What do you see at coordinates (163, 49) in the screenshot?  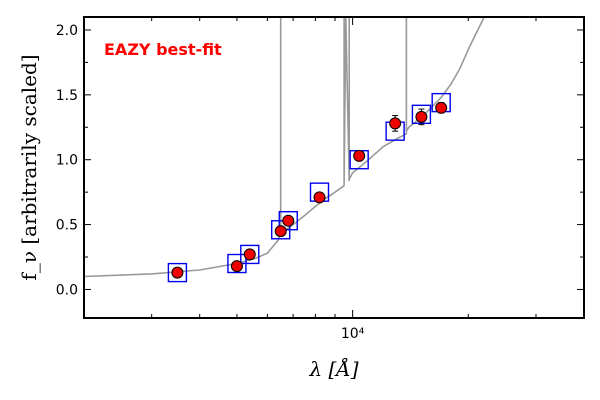 I see `annotation-label: EAZY best-fit` at bounding box center [163, 49].